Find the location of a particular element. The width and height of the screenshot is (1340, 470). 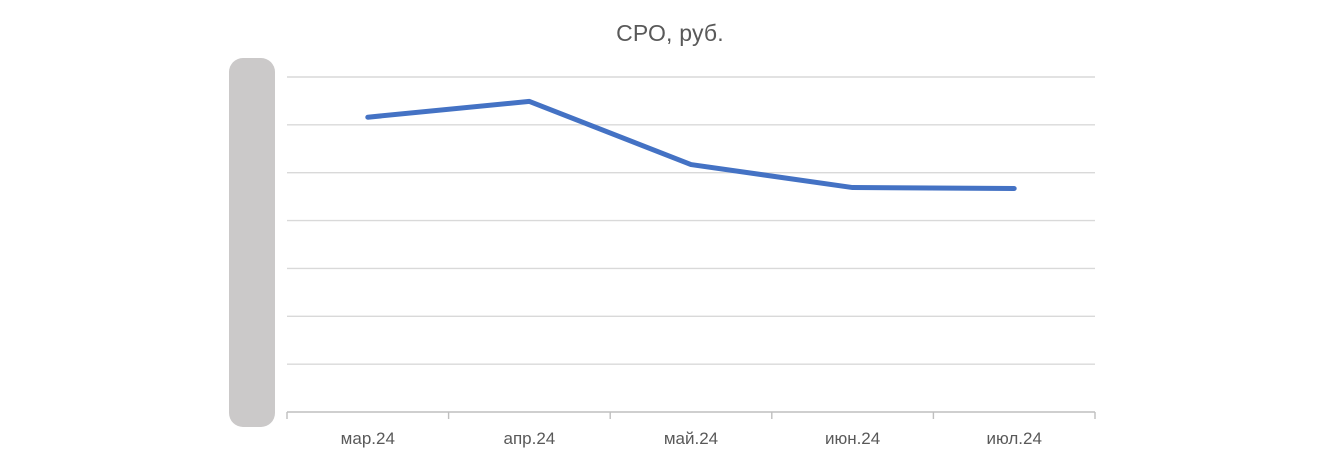

x-axis-label: апр.24 is located at coordinates (529, 438).